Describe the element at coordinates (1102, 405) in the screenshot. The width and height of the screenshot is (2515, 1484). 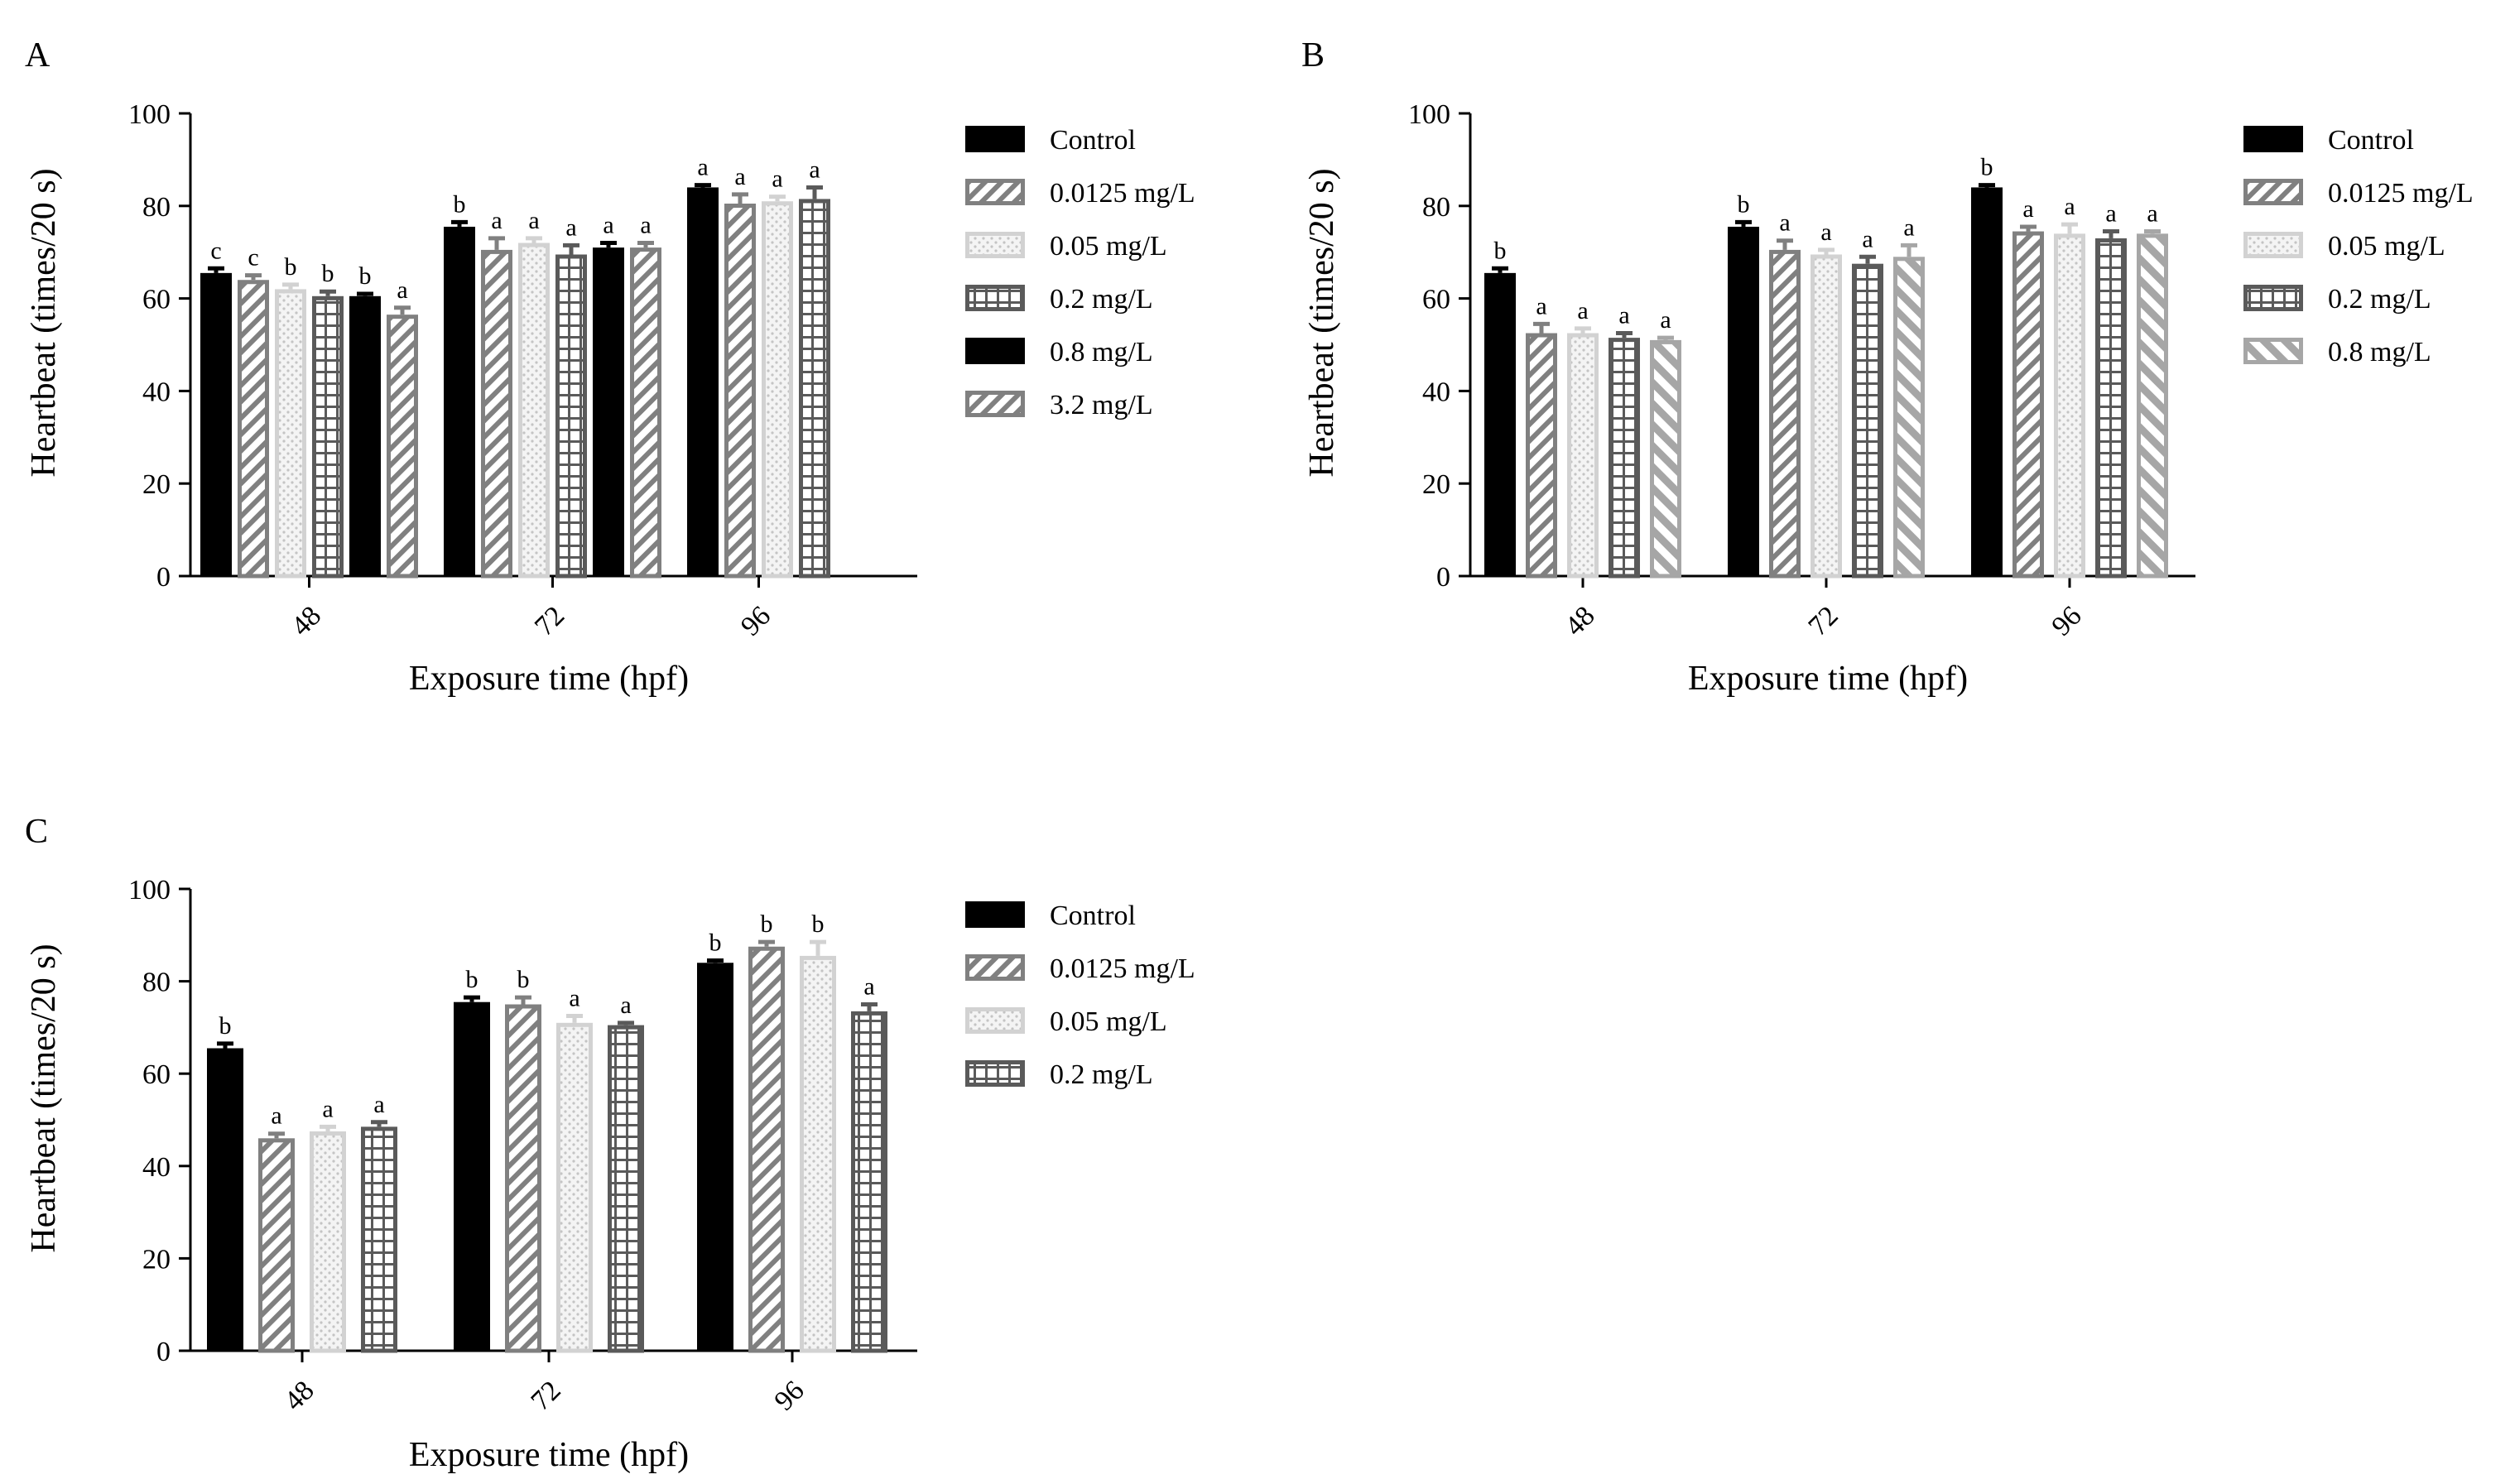
I see `legend-label: 3.2 mg/L` at that location.